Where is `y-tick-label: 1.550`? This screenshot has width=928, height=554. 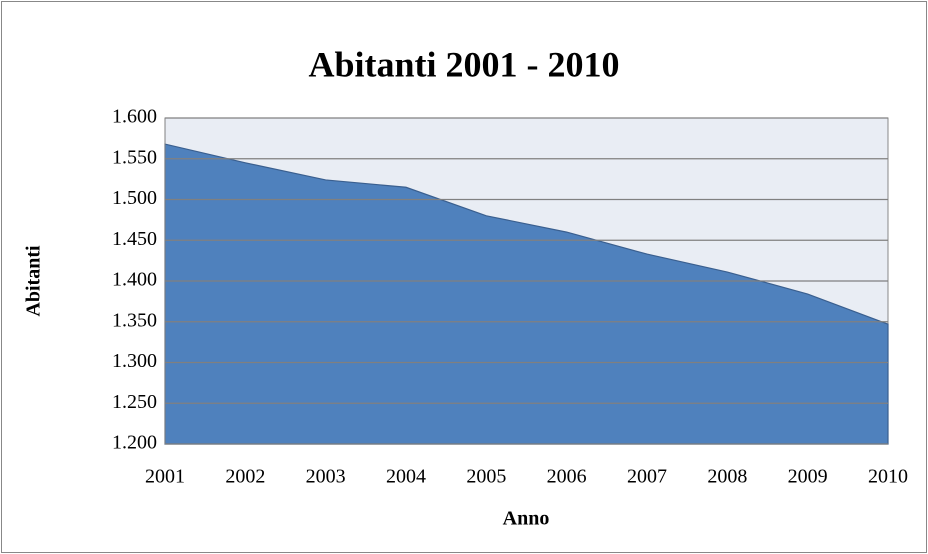
y-tick-label: 1.550 is located at coordinates (134, 157).